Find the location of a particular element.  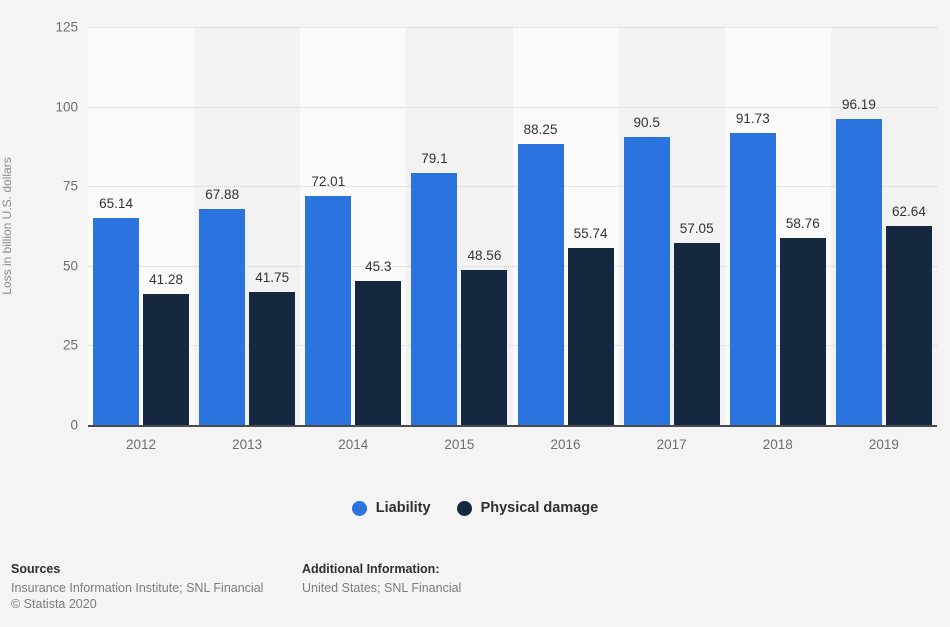

y-axis-tick-label: 50 is located at coordinates (70, 266).